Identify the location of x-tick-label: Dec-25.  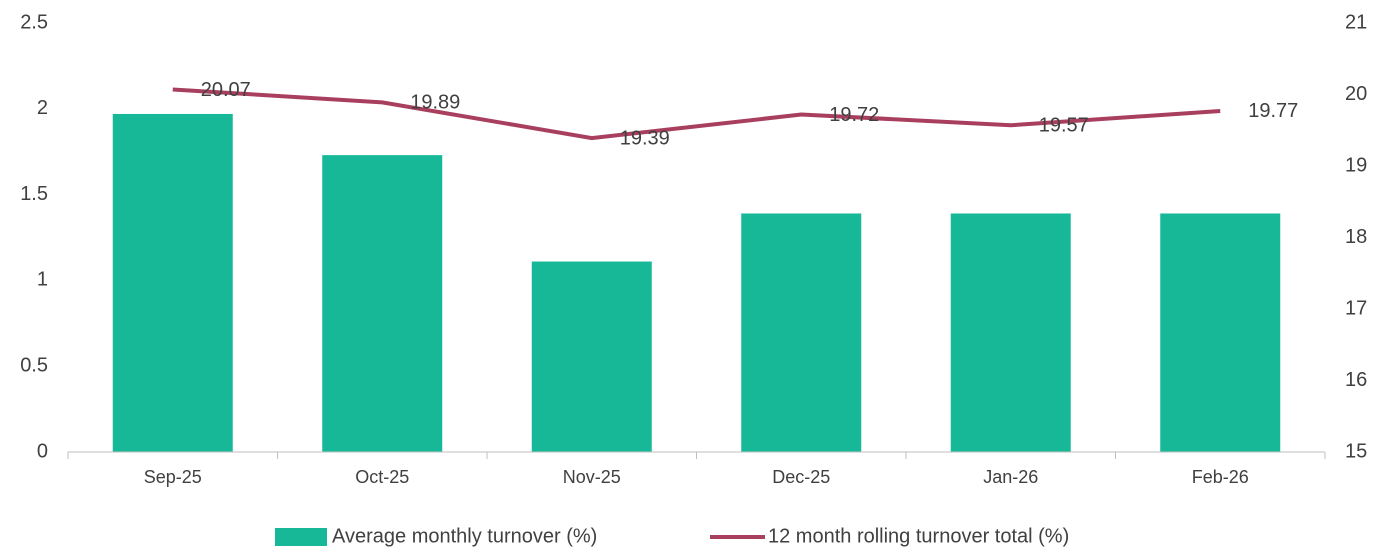
(801, 477).